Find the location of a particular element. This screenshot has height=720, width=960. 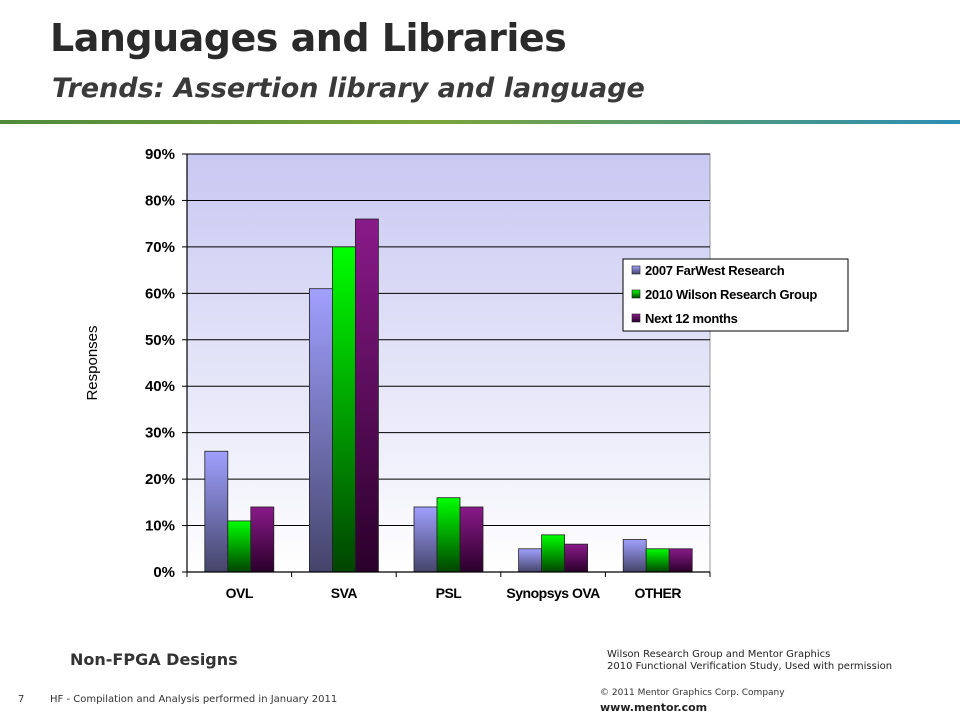

page-number: 7 is located at coordinates (21, 699).